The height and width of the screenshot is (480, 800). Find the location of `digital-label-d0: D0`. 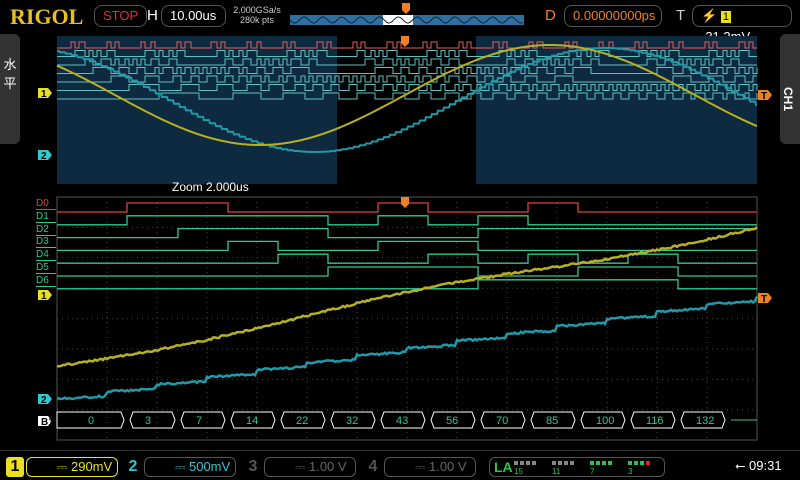

digital-label-d0: D0 is located at coordinates (46, 204).